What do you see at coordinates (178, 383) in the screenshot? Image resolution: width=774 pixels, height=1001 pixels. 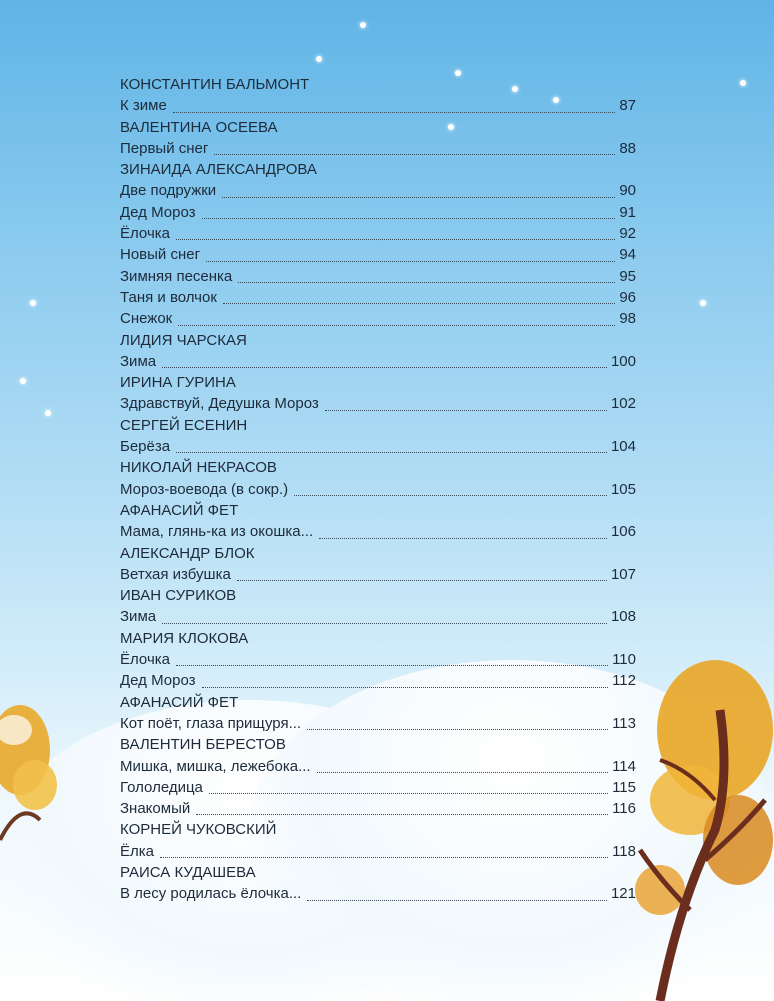 I see `author-heading: ИРИНА ГУРИНА` at bounding box center [178, 383].